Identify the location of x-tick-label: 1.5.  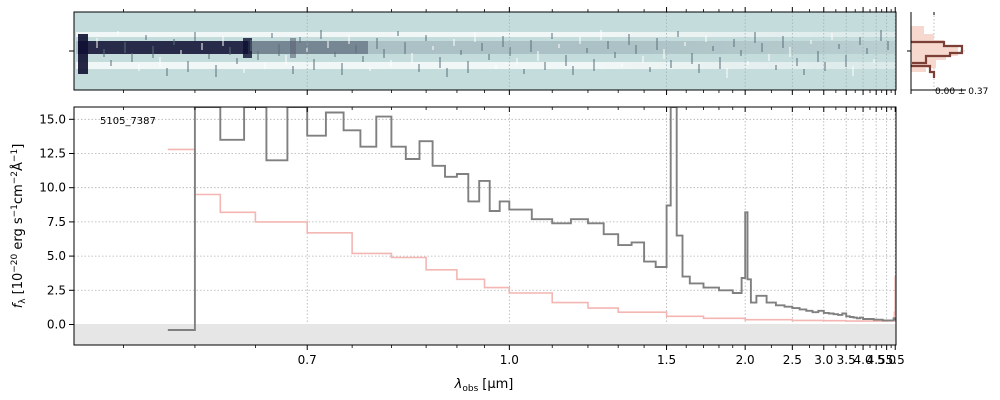
(666, 360).